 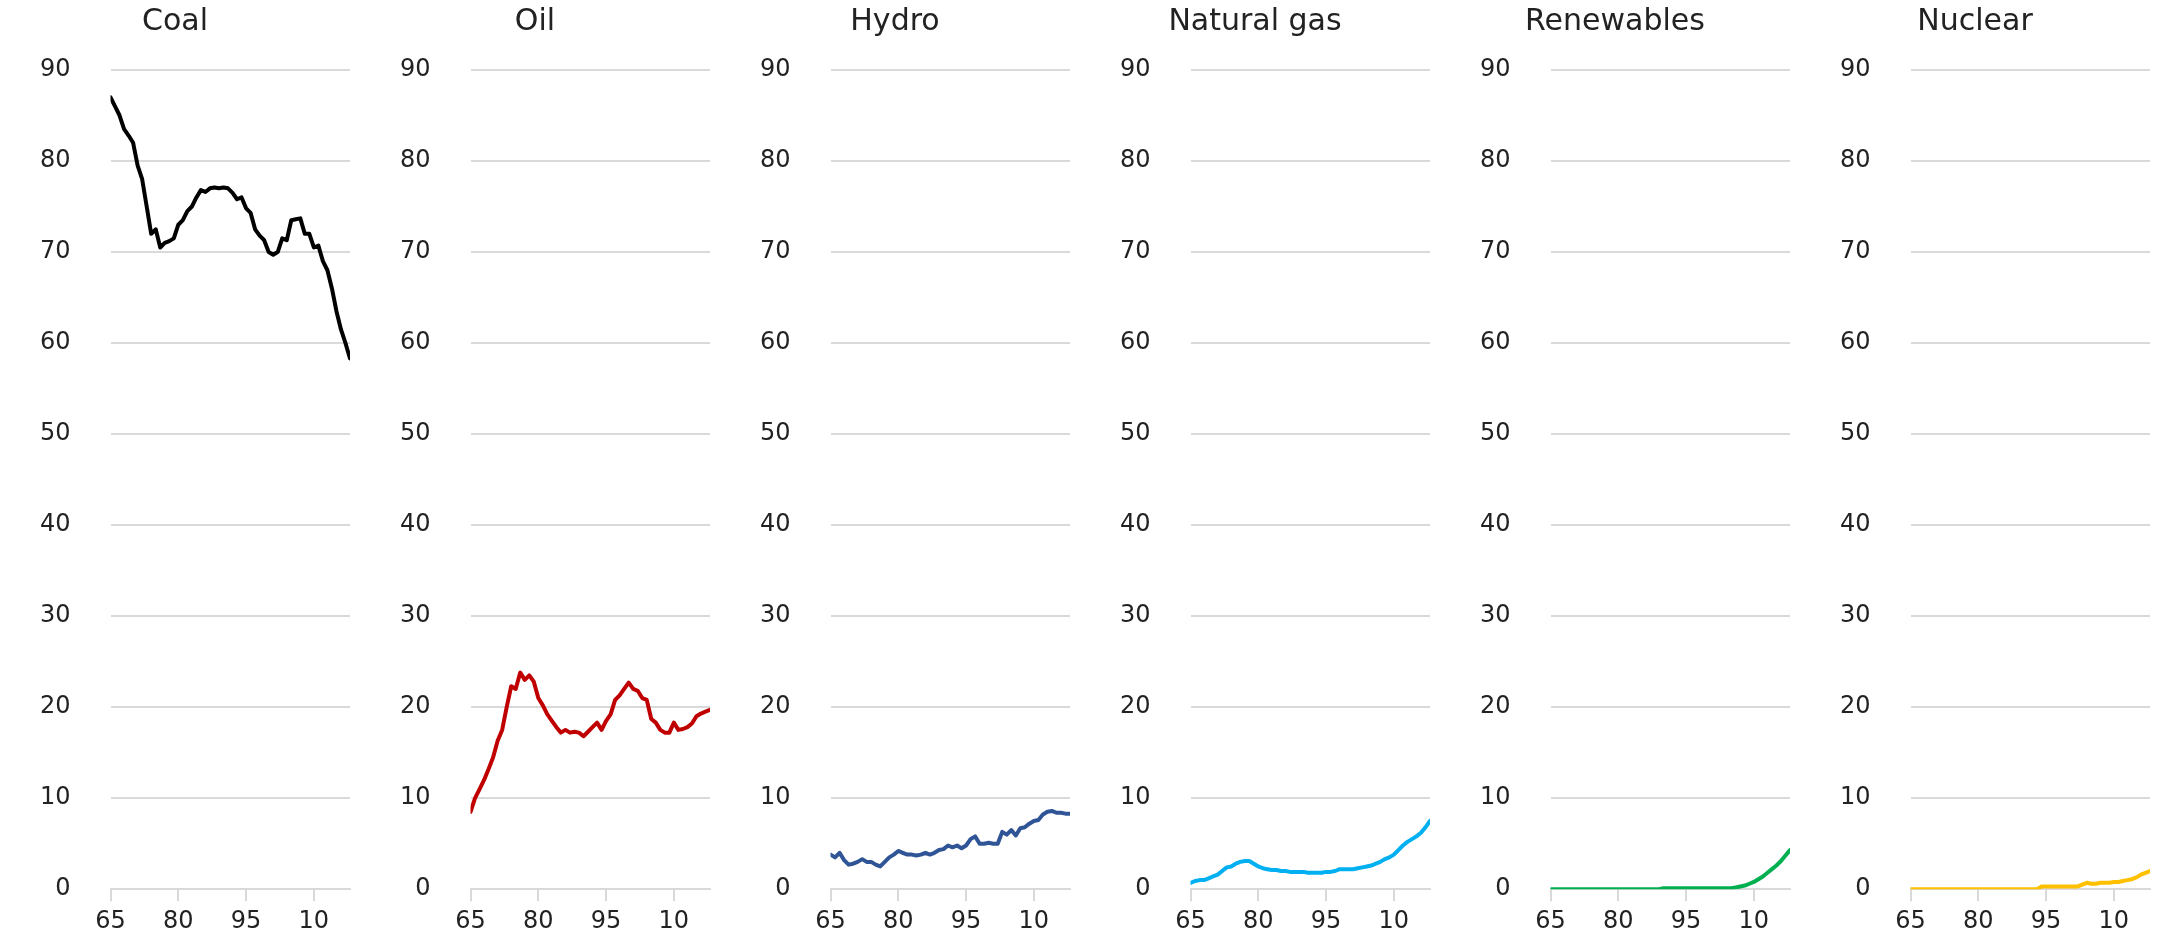 What do you see at coordinates (1615, 19) in the screenshot?
I see `chart-title: Renewables` at bounding box center [1615, 19].